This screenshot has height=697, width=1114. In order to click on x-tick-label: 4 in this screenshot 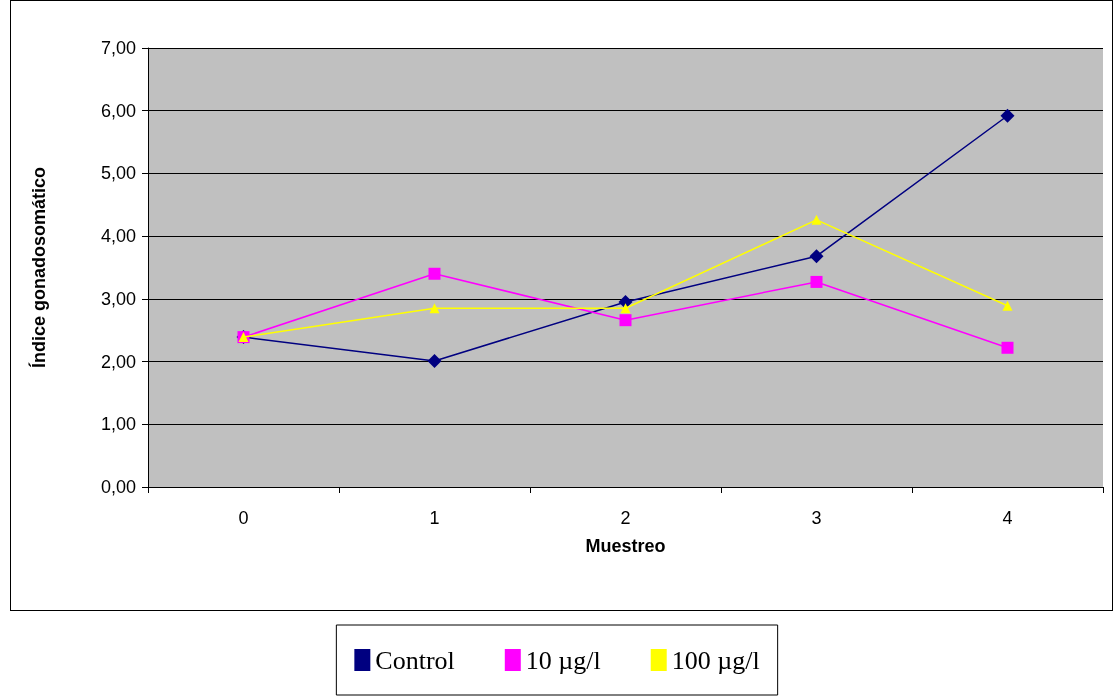, I will do `click(1007, 518)`.